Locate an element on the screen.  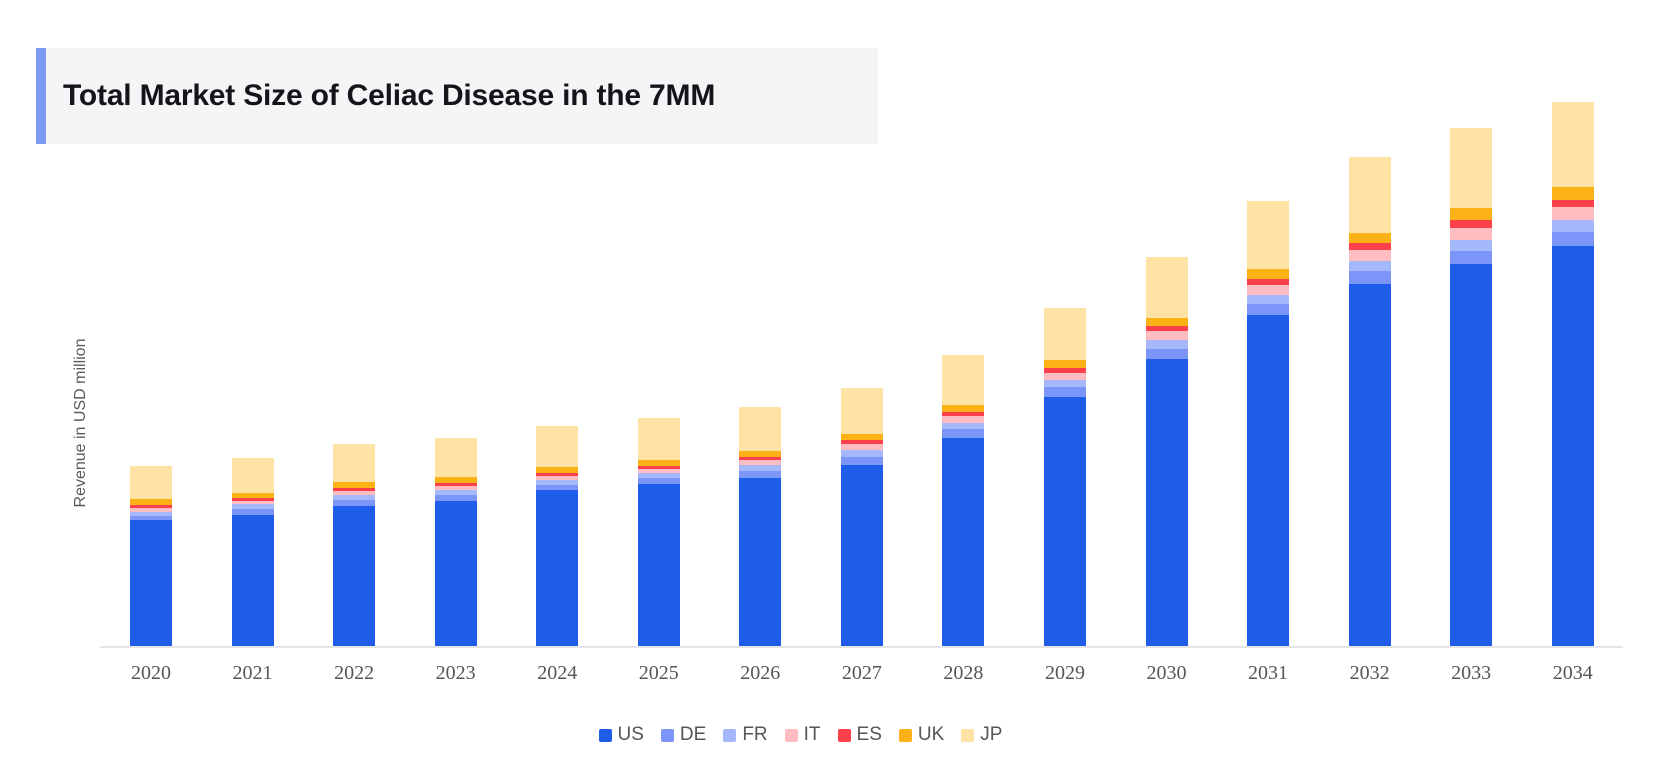
bar-2023 is located at coordinates (455, 543).